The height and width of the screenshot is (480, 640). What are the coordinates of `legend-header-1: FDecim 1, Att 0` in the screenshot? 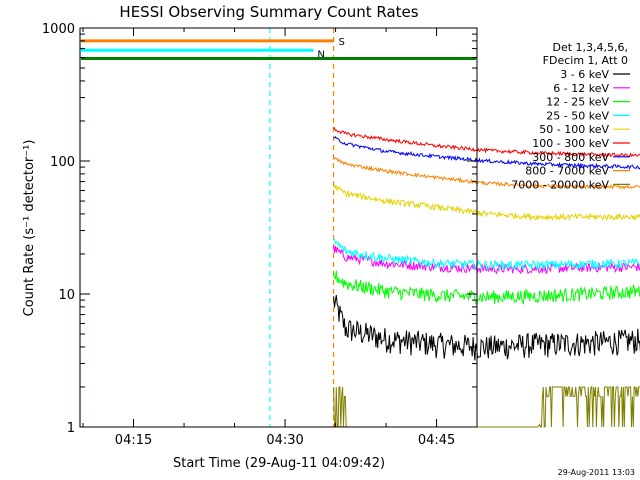 It's located at (585, 60).